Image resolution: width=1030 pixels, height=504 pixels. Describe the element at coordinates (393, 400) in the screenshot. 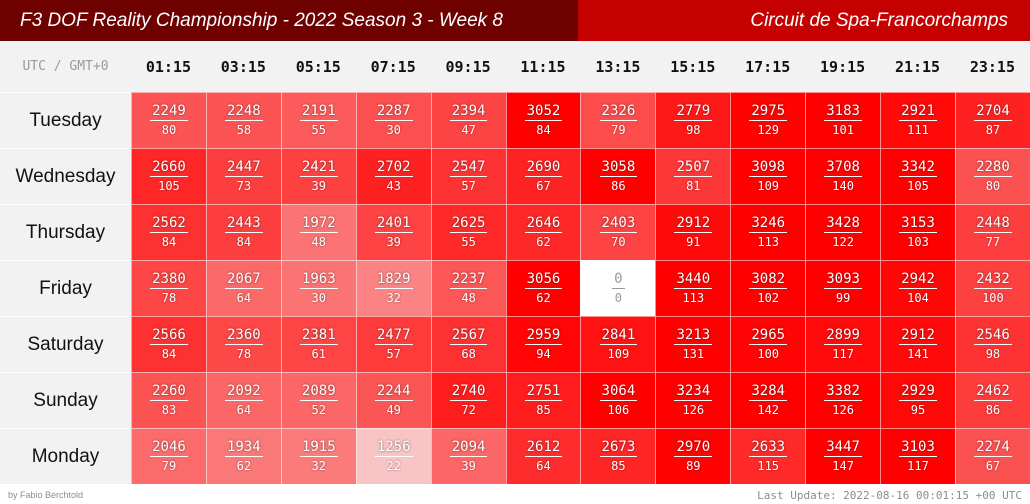

I see `slot-cell: 2244 49` at that location.